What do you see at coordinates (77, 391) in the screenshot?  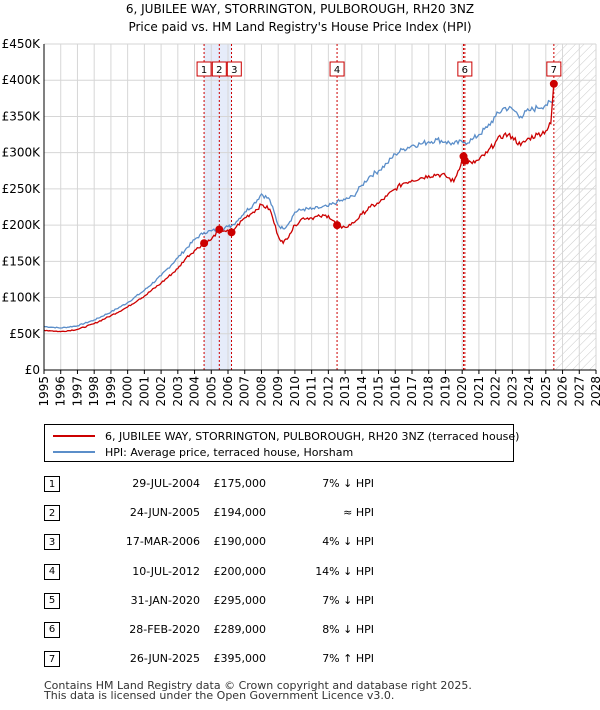 I see `x-tick-label: 1997` at bounding box center [77, 391].